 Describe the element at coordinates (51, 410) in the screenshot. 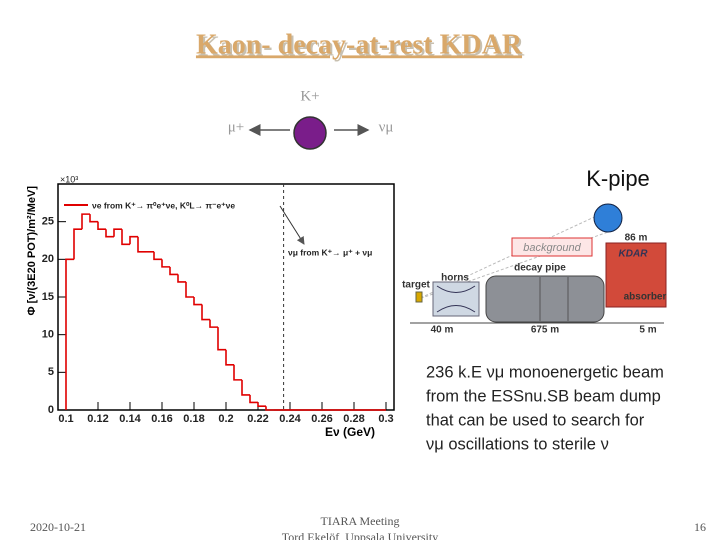

I see `y-tick-label: 0` at that location.